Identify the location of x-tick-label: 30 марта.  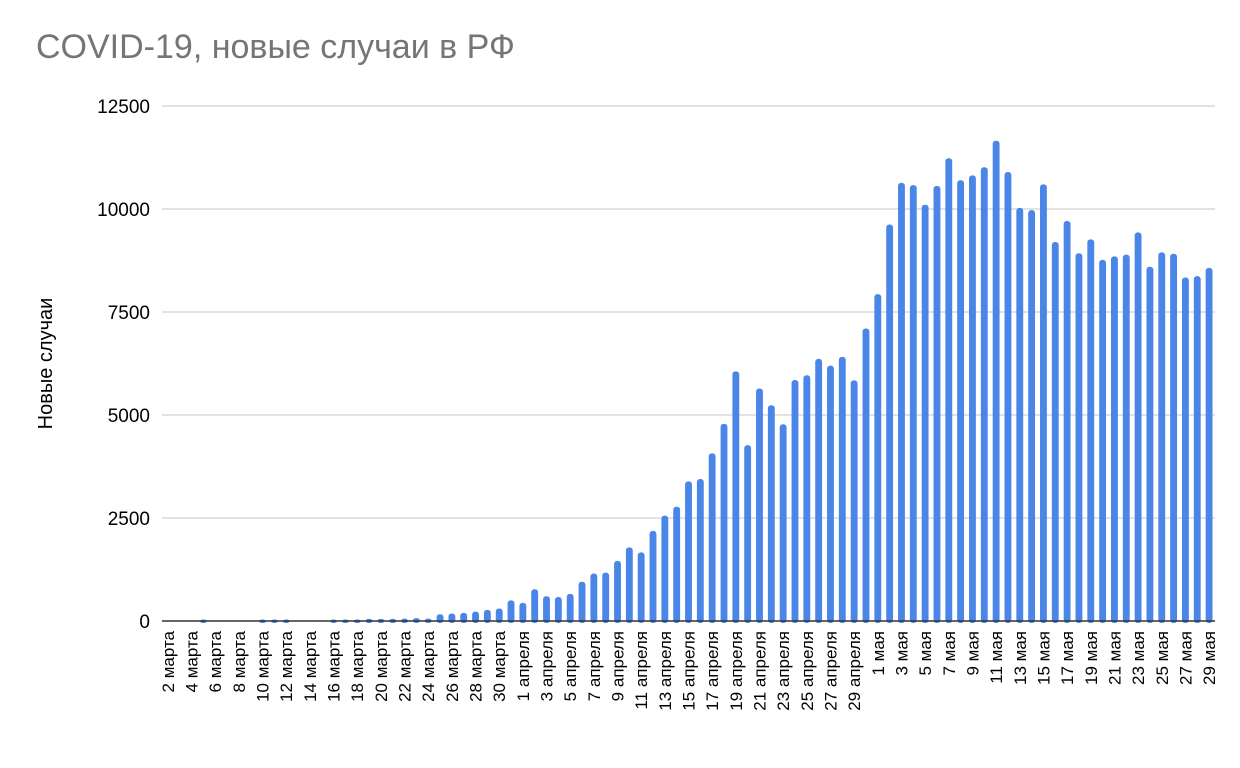
(499, 665).